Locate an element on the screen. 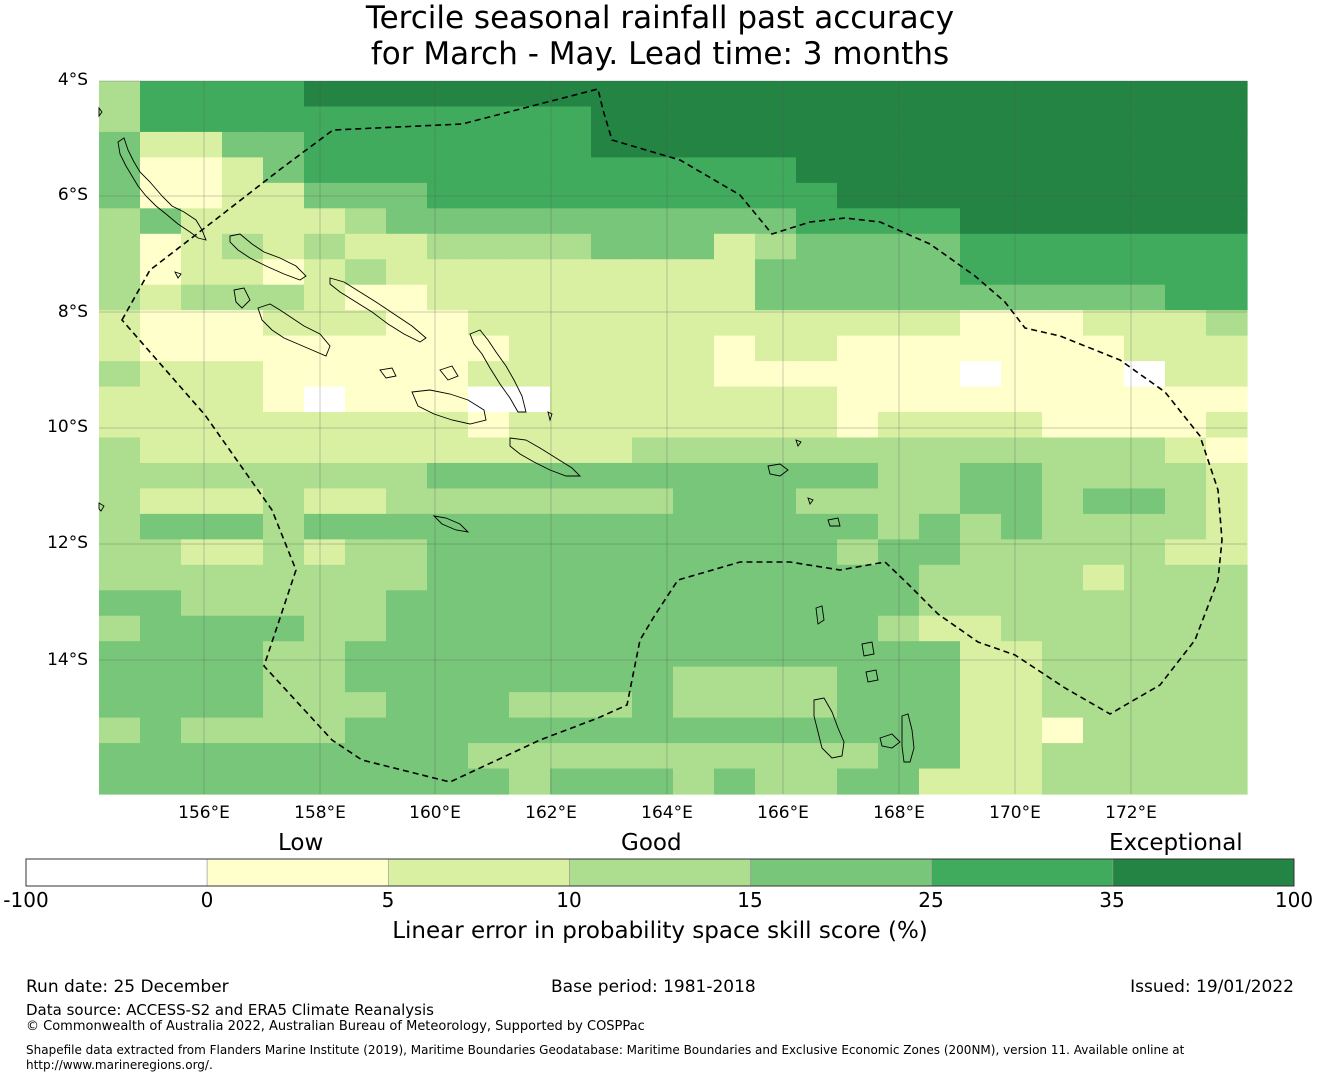  colorbar-tick-5: 5 is located at coordinates (388, 900).